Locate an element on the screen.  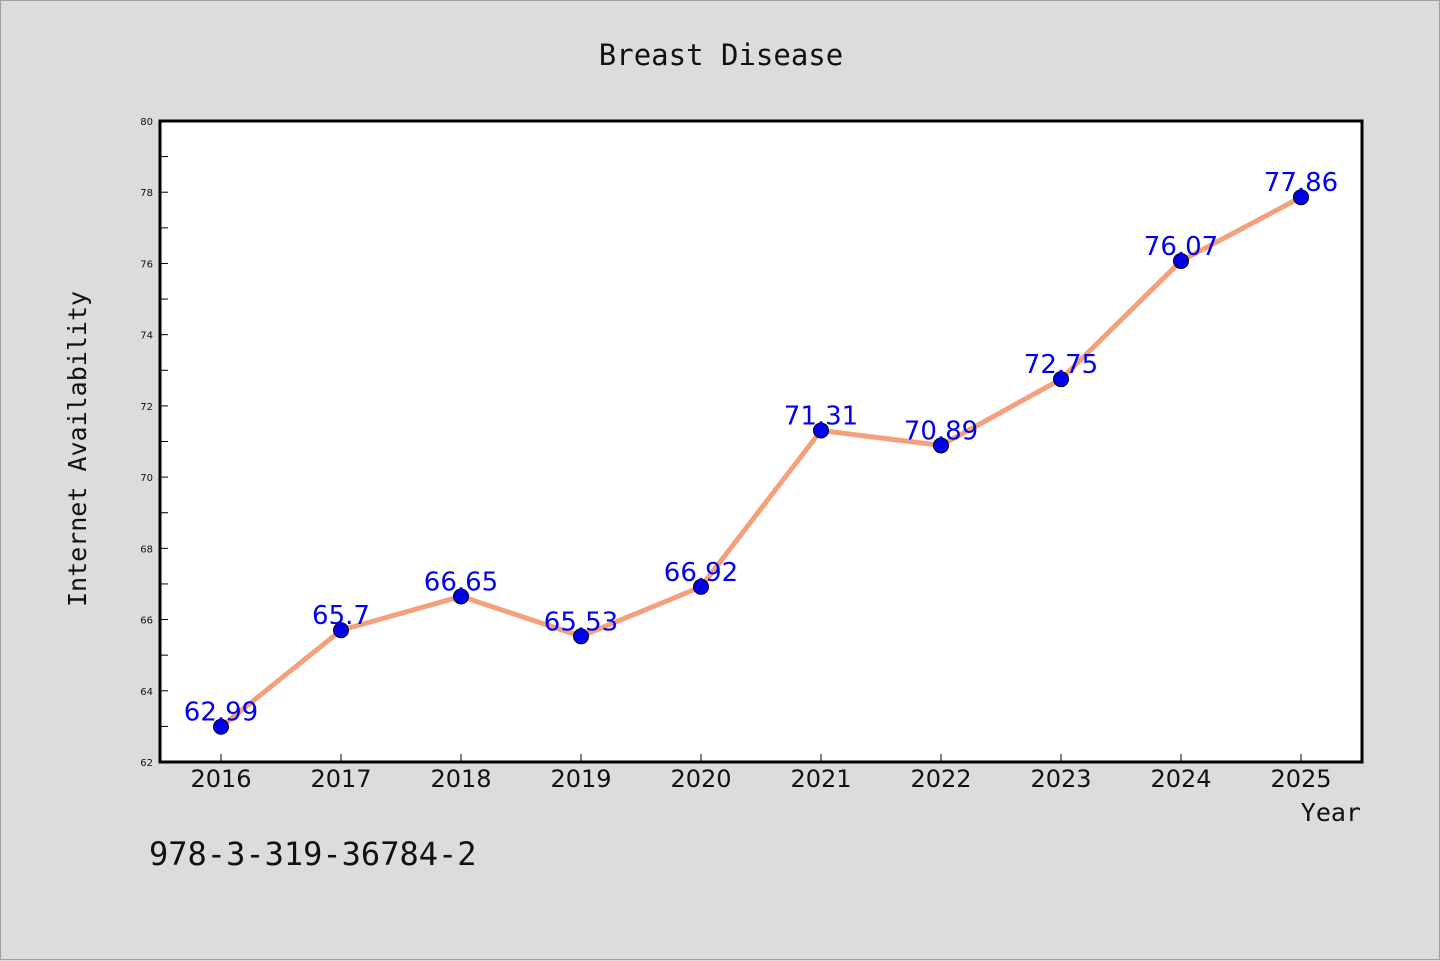
x-axis-label: Year is located at coordinates (1331, 812).